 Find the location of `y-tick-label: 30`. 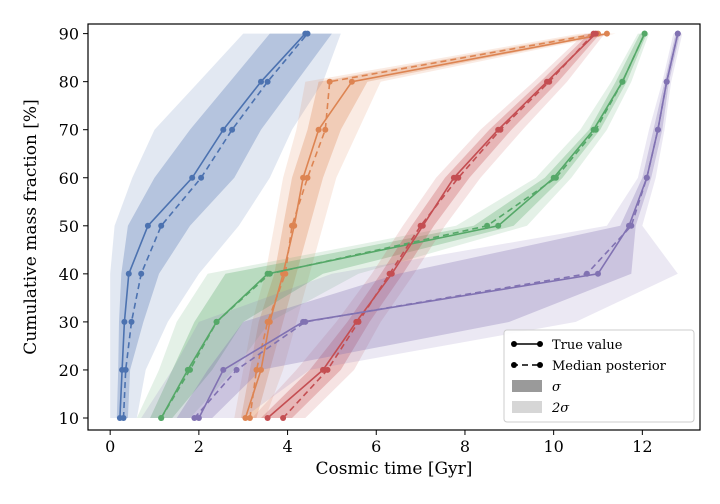

y-tick-label: 30 is located at coordinates (69, 322).